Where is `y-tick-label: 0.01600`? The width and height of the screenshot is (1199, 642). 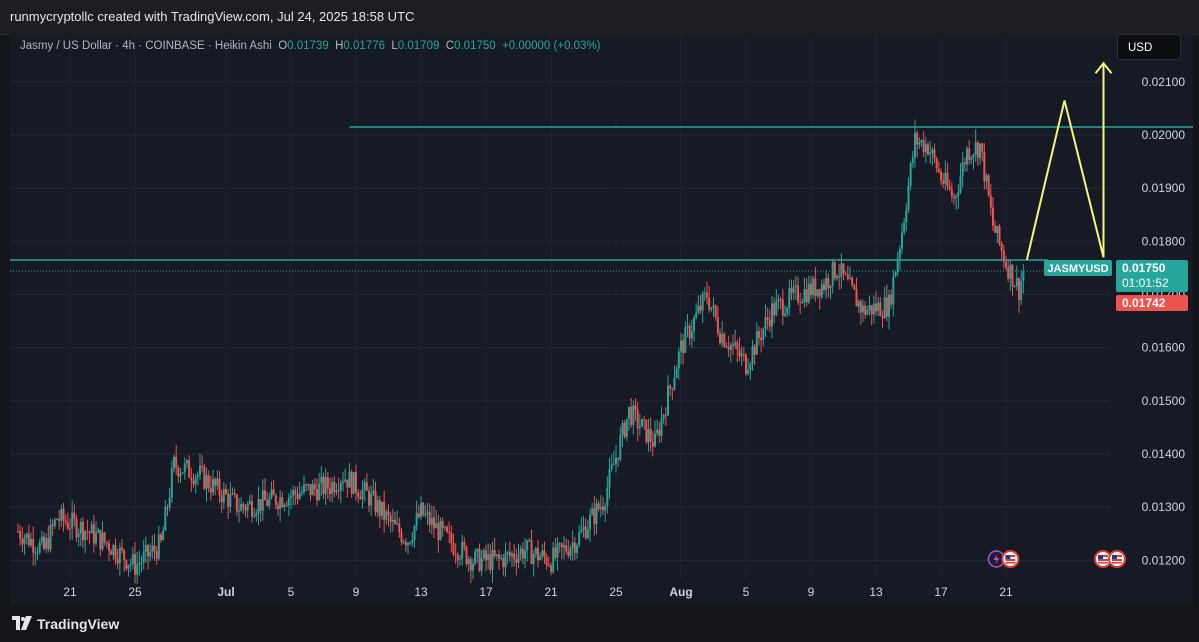 y-tick-label: 0.01600 is located at coordinates (1164, 348).